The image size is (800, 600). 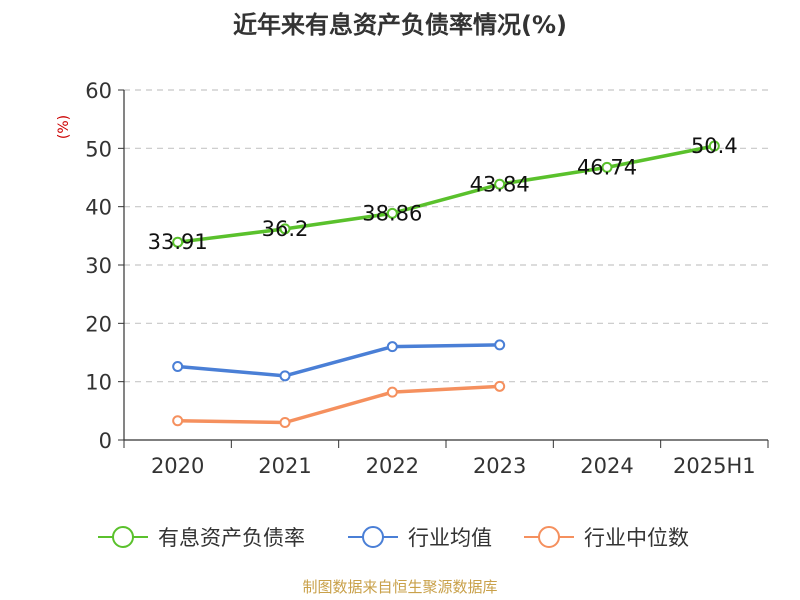 What do you see at coordinates (98, 324) in the screenshot?
I see `y-tick-label: 20` at bounding box center [98, 324].